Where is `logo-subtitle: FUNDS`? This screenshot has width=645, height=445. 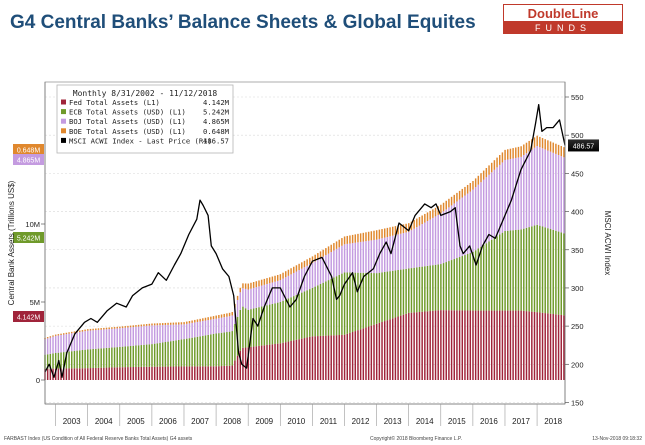
logo-subtitle: FUNDS is located at coordinates (563, 28).